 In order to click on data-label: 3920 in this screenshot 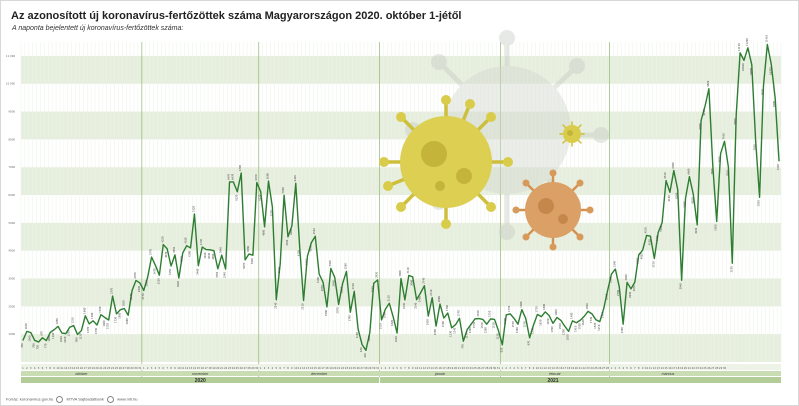, I will do `click(182, 258)`.